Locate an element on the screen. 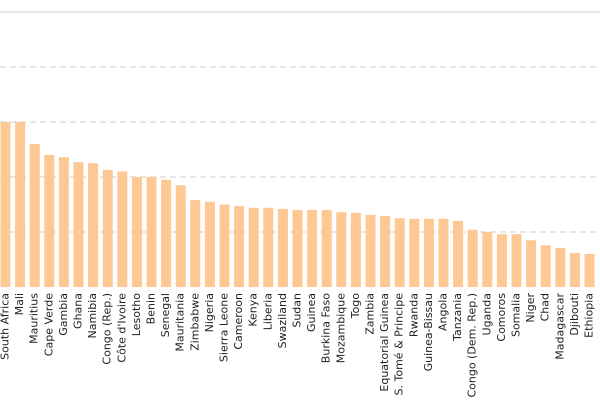  x-tick-label: Mauritius is located at coordinates (34, 318).